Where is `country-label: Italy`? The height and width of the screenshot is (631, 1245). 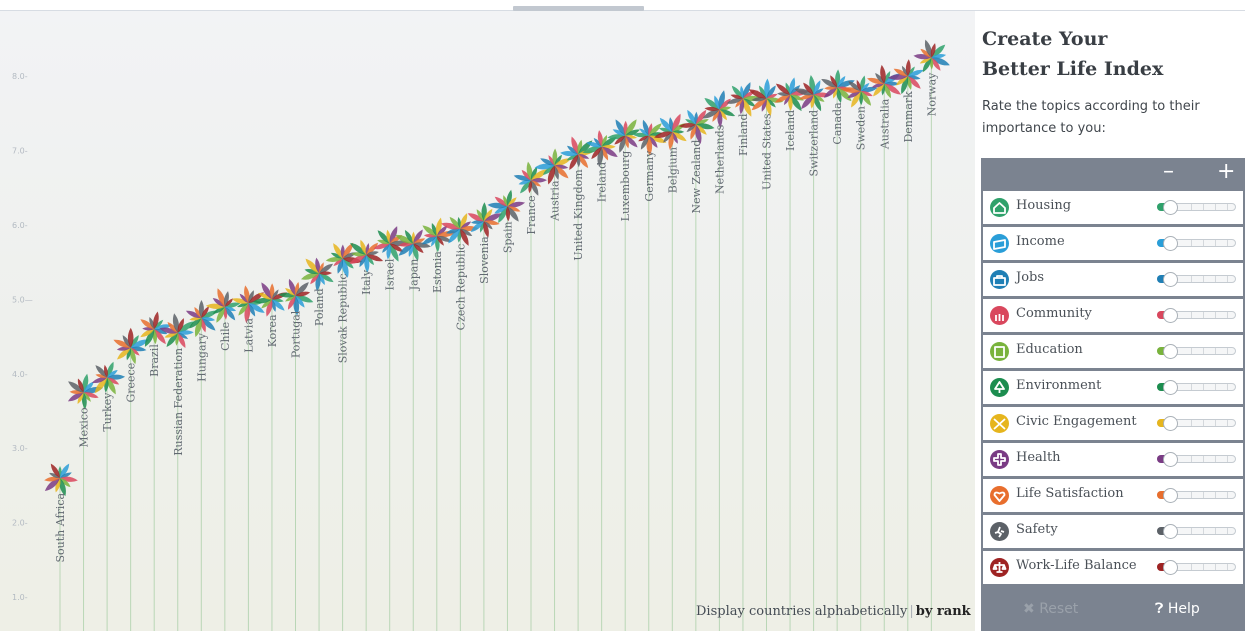
country-label: Italy is located at coordinates (366, 282).